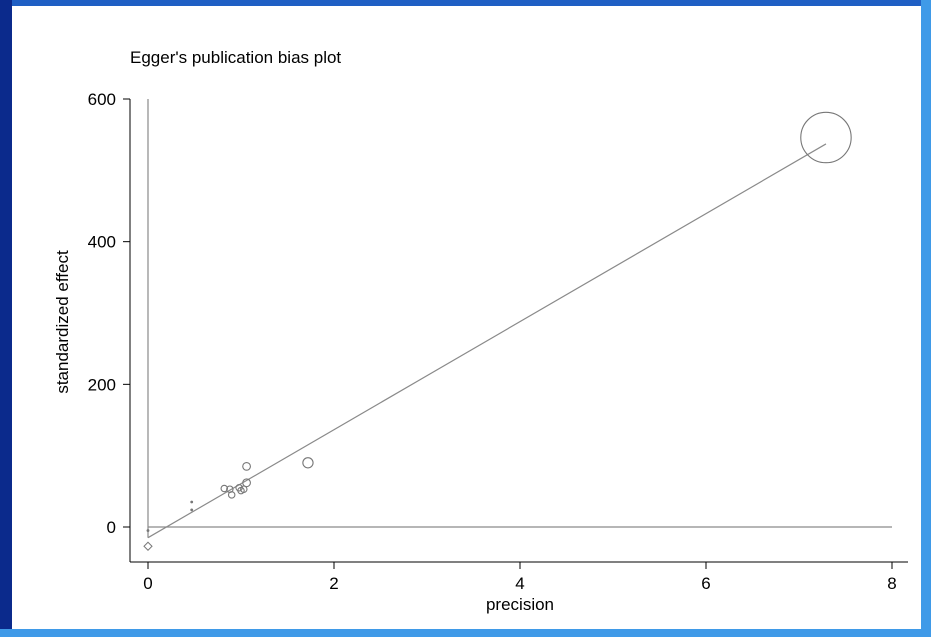  I want to click on x-axis-label: precision, so click(520, 604).